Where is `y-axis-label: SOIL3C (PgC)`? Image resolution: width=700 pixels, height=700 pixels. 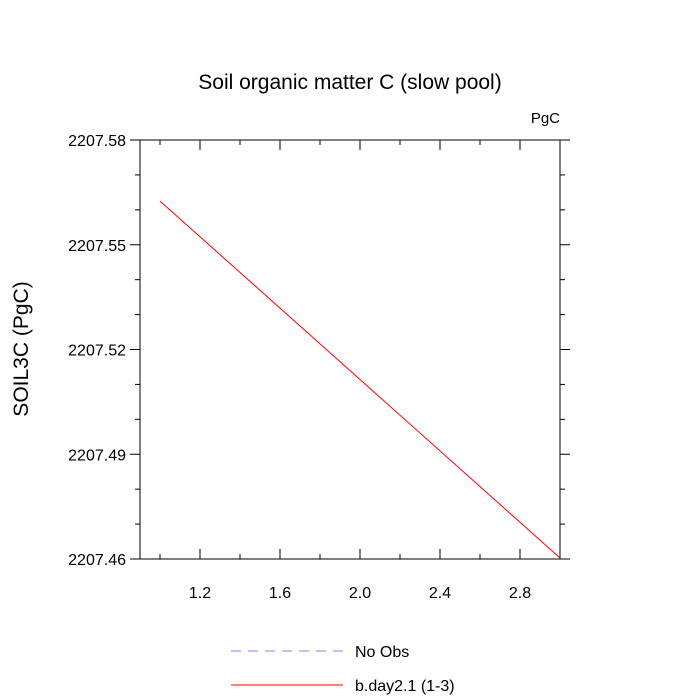
y-axis-label: SOIL3C (PgC) is located at coordinates (21, 348).